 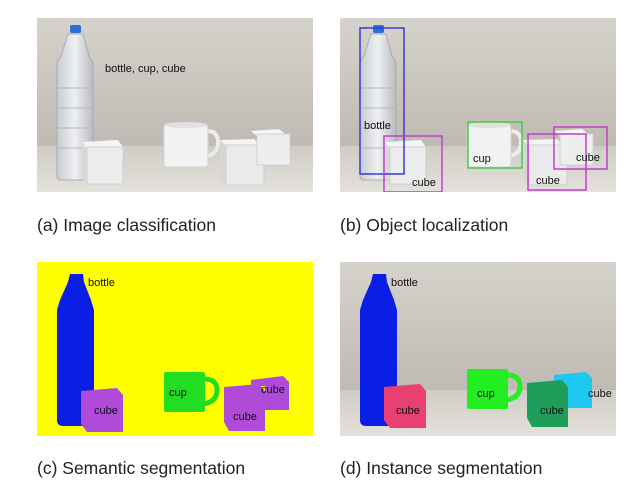 I want to click on bottle-mask, so click(x=75, y=350).